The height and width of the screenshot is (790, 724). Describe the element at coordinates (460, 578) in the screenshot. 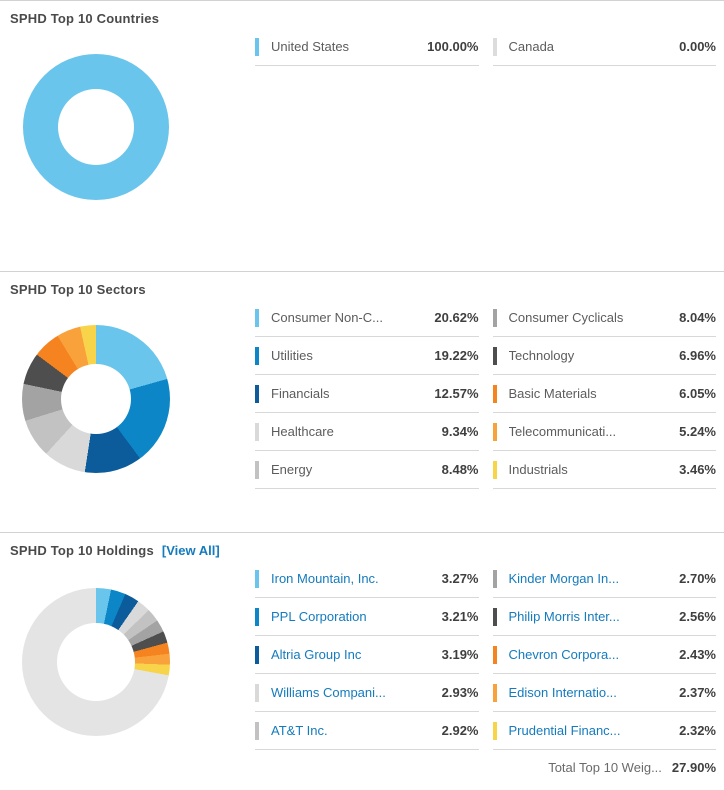

I see `legend-value: 3.27%` at that location.